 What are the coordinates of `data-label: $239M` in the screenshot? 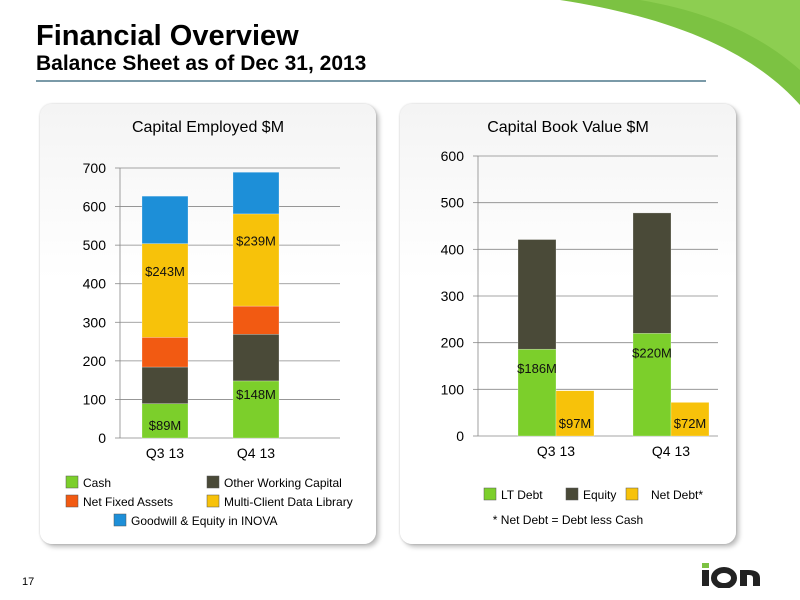 It's located at (256, 241).